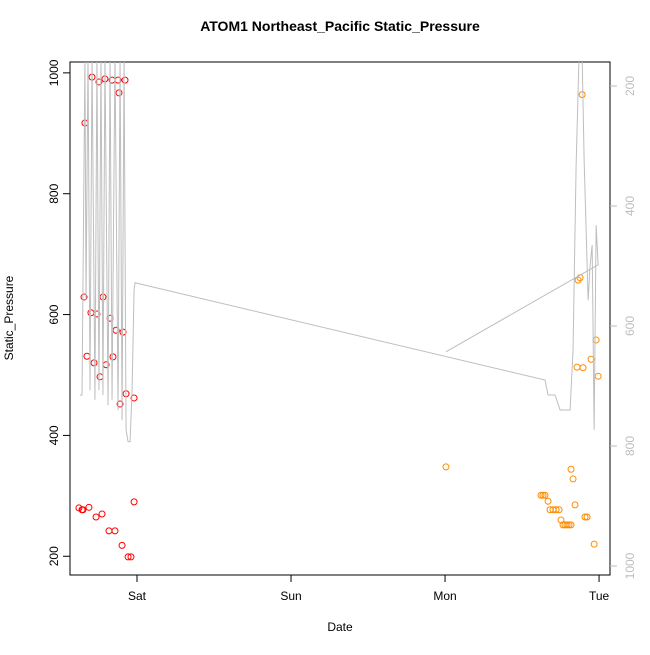  I want to click on y2-tick-label: 1000, so click(630, 565).